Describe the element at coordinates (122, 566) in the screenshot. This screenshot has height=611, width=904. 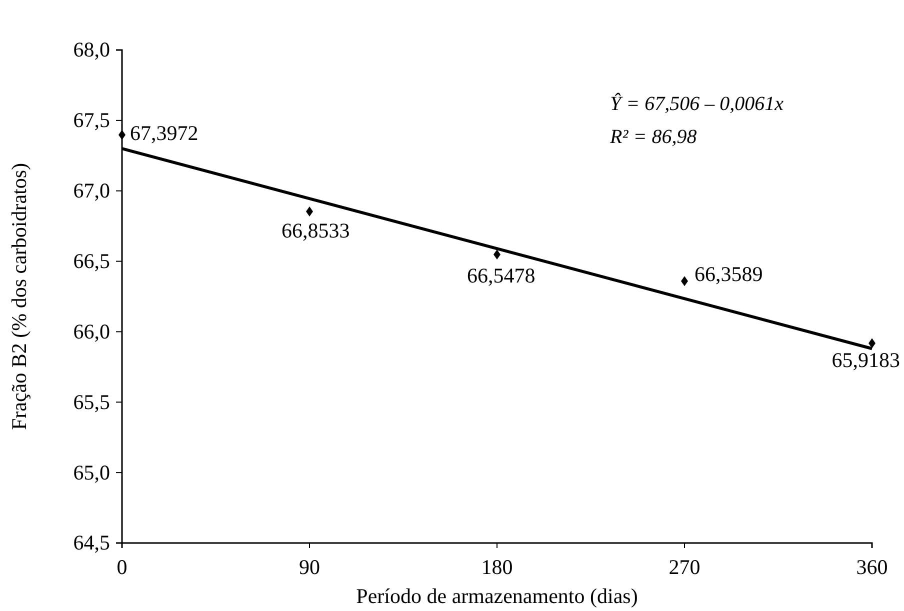
I see `x-tick-label: 0` at that location.